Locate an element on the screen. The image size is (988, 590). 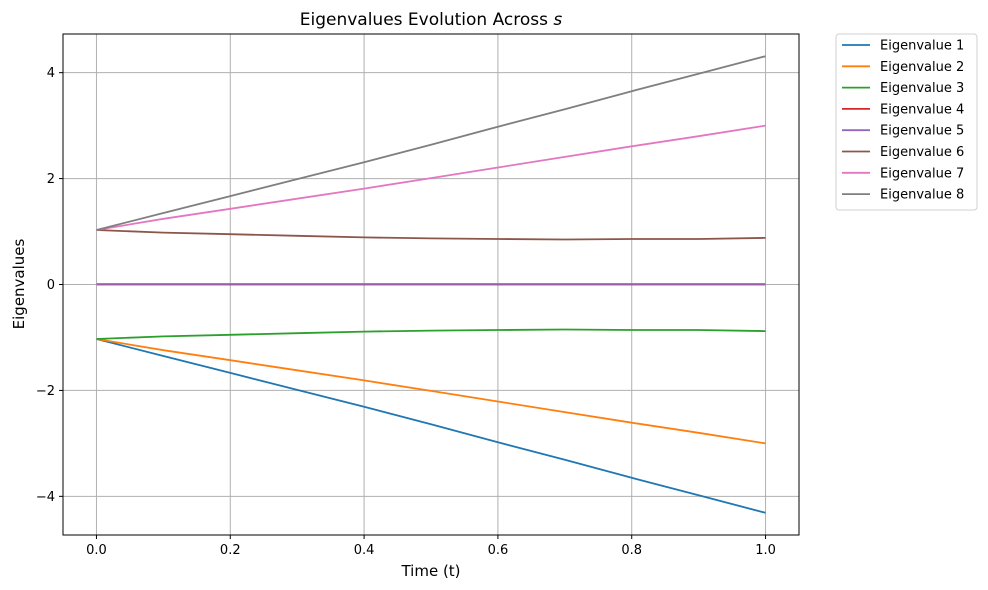
y-tick-label: 4 is located at coordinates (51, 73).